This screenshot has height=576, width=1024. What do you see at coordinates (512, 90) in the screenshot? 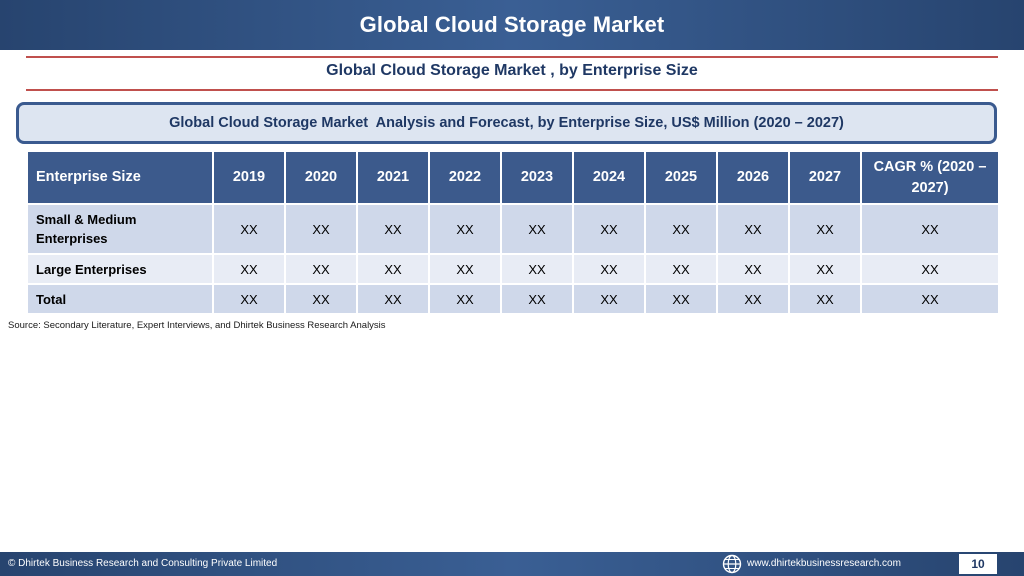
I see `divider-bottom` at bounding box center [512, 90].